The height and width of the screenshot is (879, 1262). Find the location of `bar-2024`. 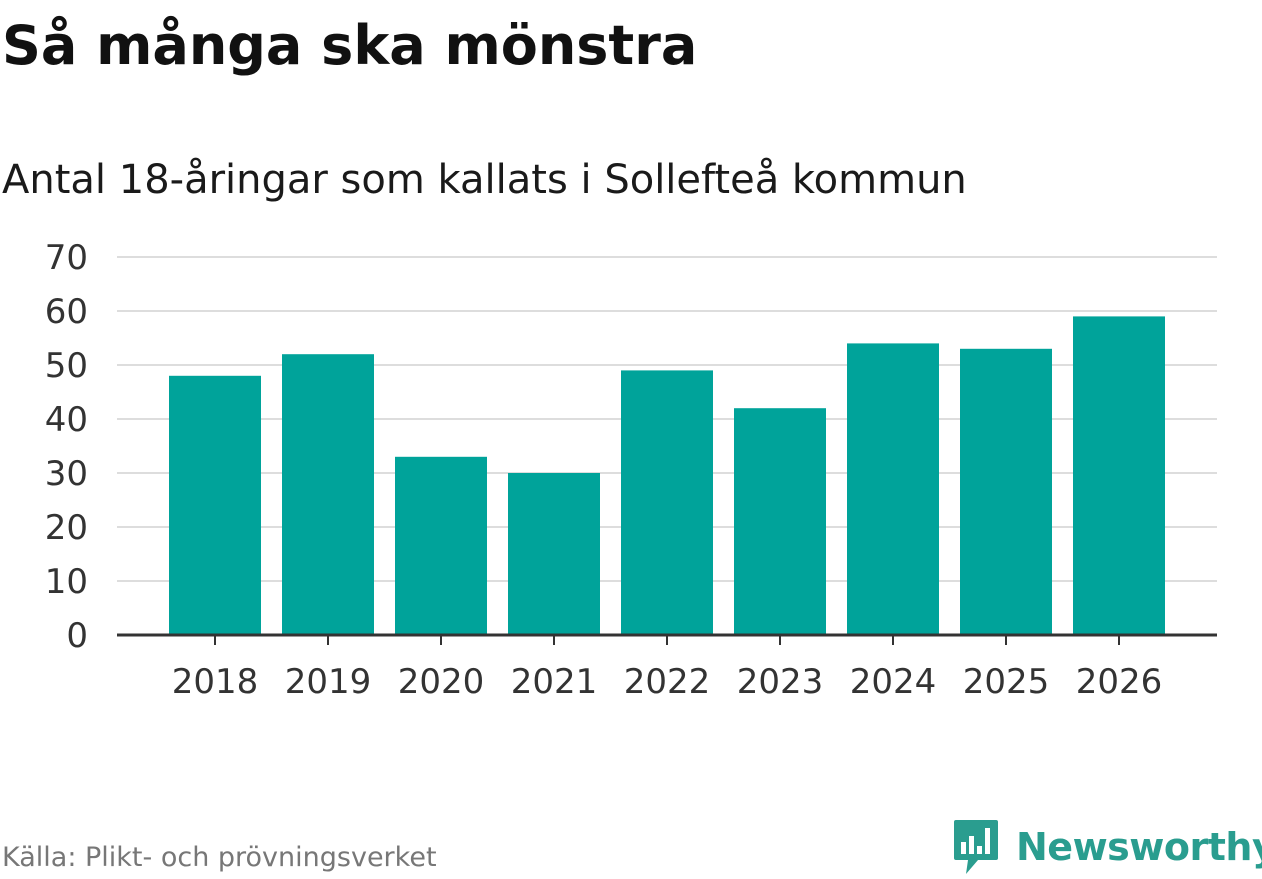

bar-2024 is located at coordinates (893, 489).